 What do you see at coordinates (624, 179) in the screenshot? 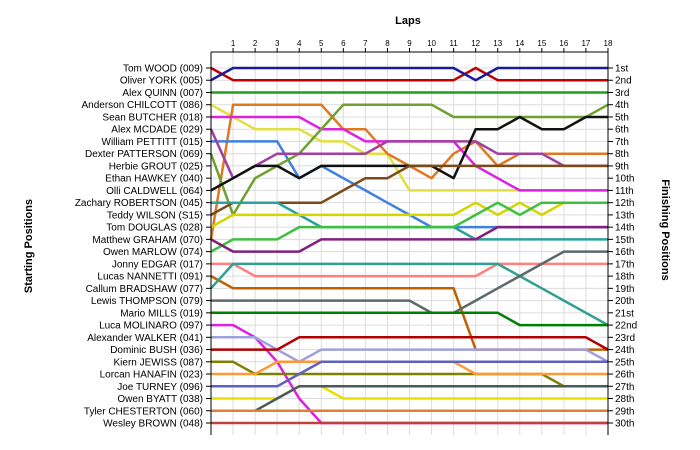
I see `finishing-position-label: 10th` at bounding box center [624, 179].